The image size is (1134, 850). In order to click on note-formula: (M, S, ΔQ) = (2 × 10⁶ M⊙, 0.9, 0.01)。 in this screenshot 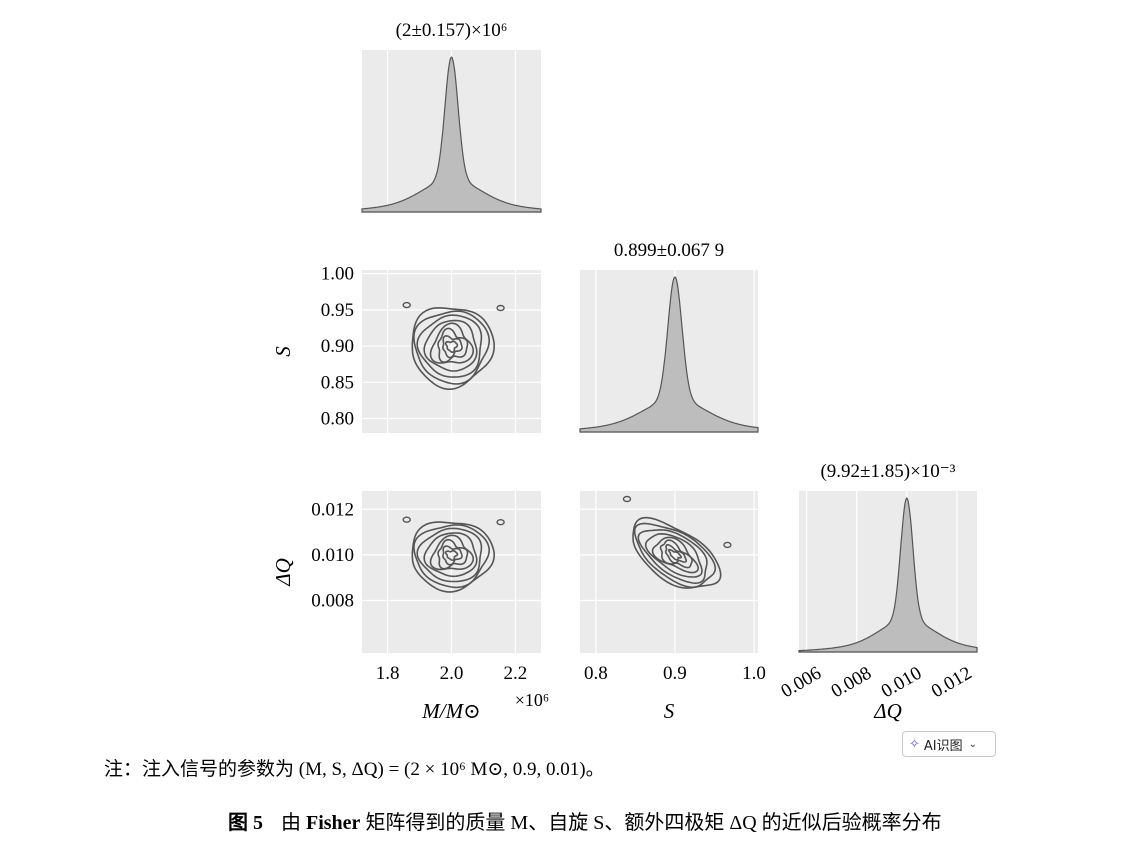, I will do `click(451, 769)`.